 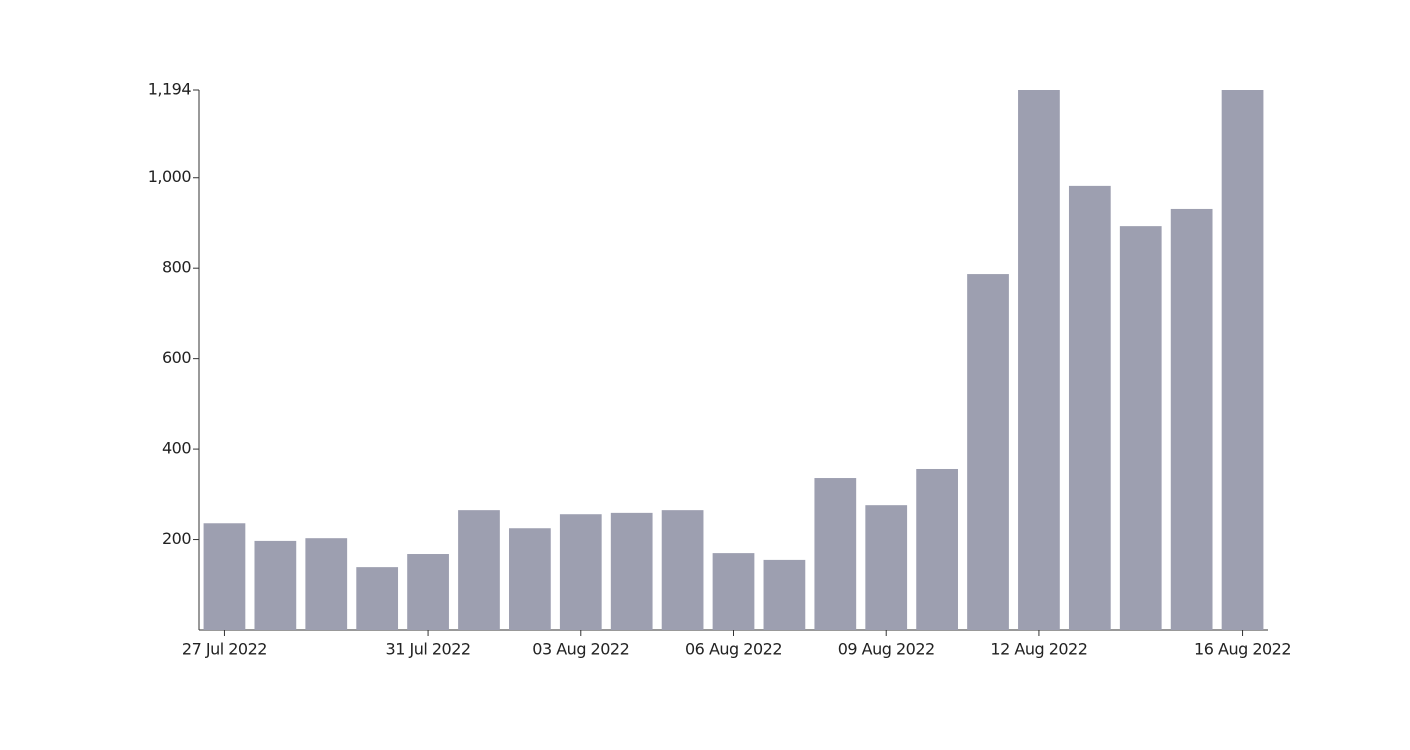 I want to click on x-tick-label: 16 Aug 2022, so click(x=1242, y=649).